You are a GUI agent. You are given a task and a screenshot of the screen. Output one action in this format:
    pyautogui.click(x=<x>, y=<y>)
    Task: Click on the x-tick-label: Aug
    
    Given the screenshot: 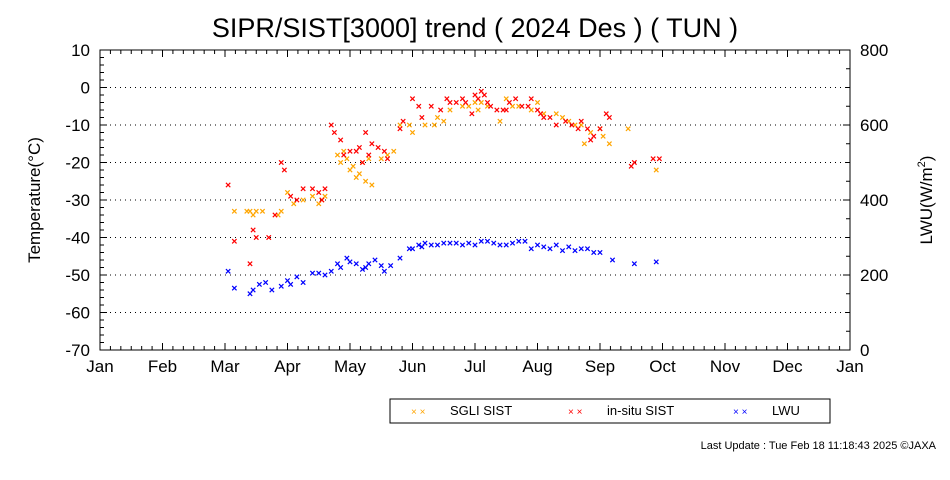 What is the action you would take?
    pyautogui.click(x=537, y=366)
    